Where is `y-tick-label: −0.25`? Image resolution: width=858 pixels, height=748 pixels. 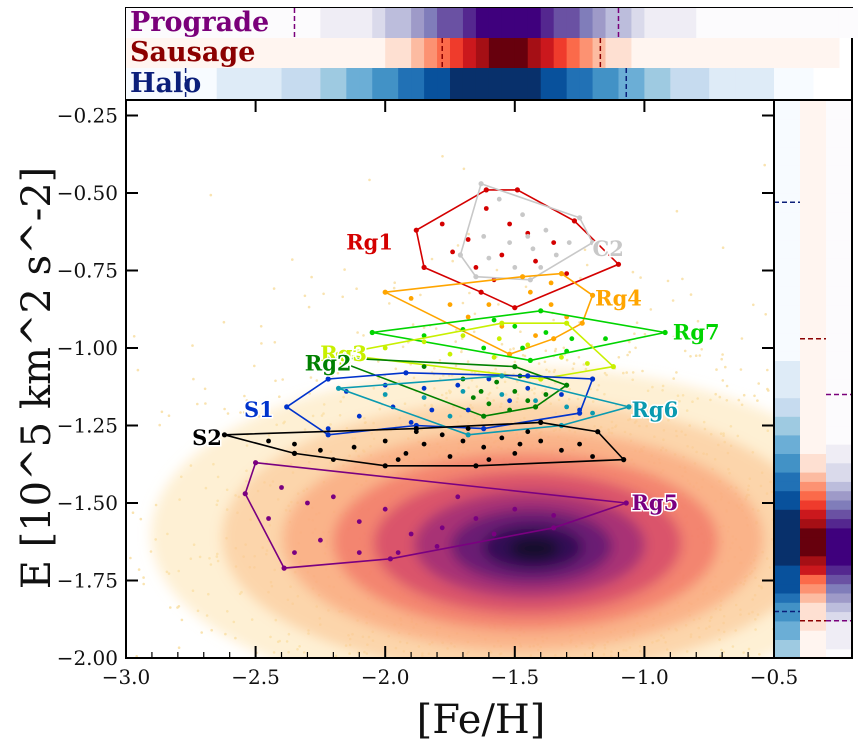 y-tick-label: −0.25 is located at coordinates (87, 116).